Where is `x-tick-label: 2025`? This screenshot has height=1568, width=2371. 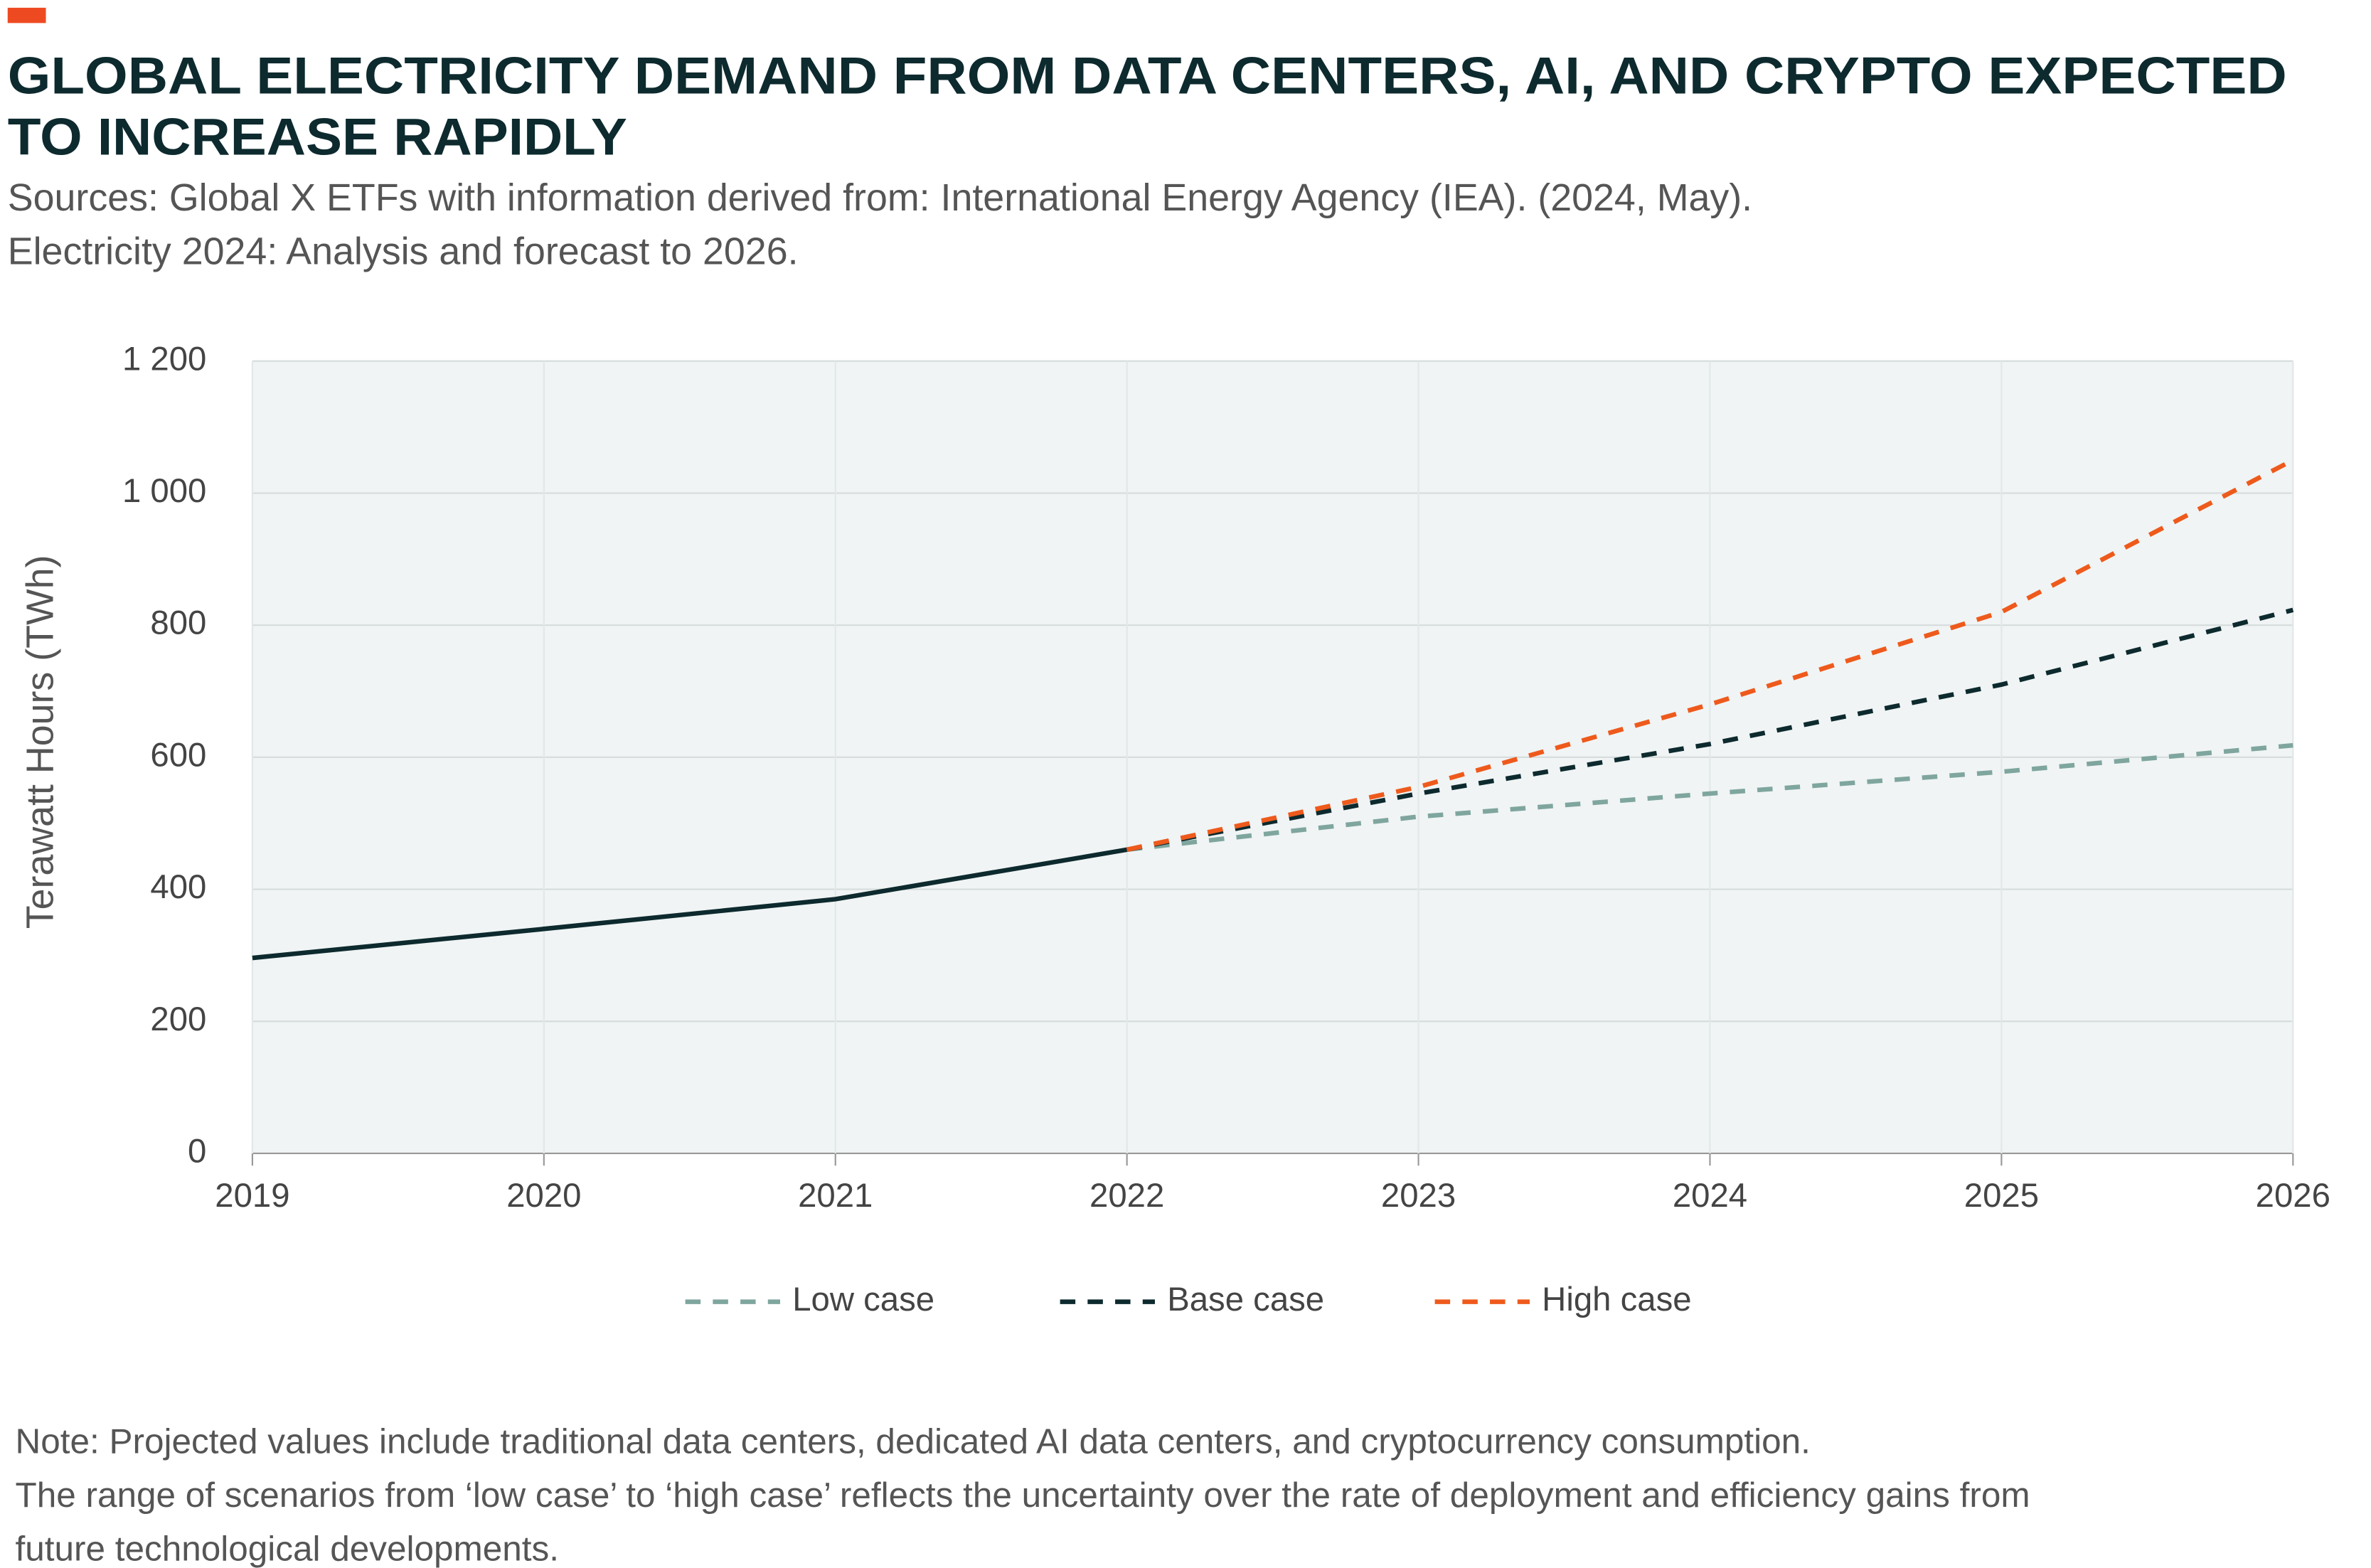
x-tick-label: 2025 is located at coordinates (2001, 1196).